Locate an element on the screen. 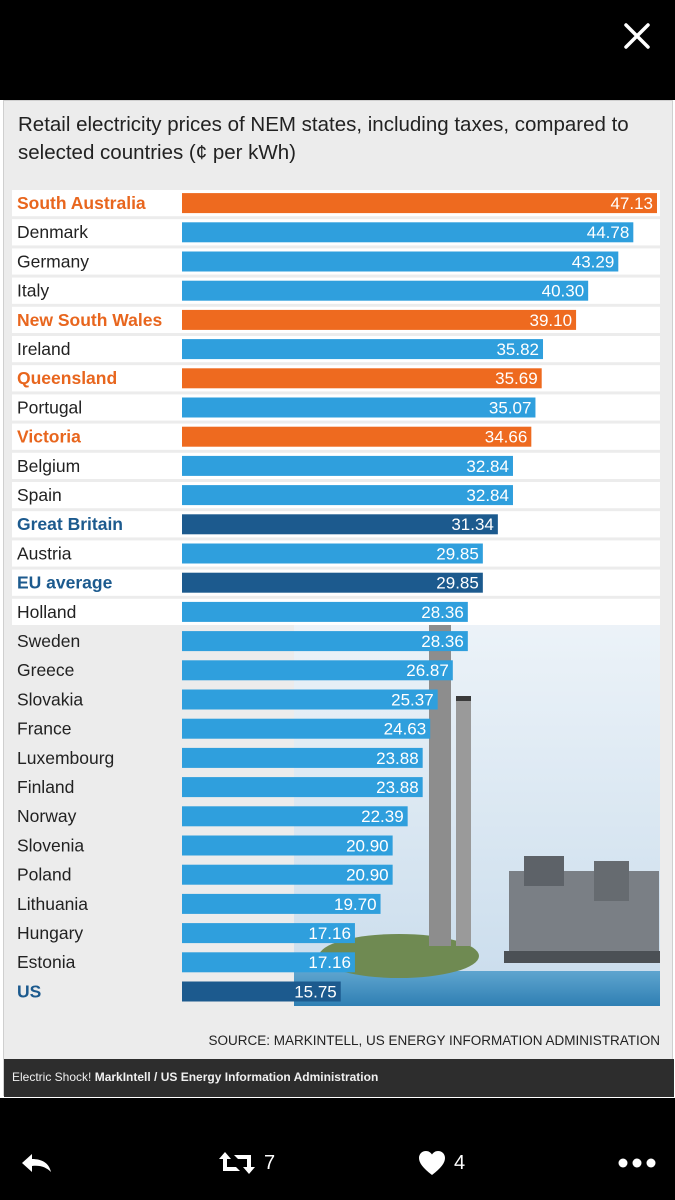 Image resolution: width=675 pixels, height=1200 pixels. reply-button is located at coordinates (37, 1163).